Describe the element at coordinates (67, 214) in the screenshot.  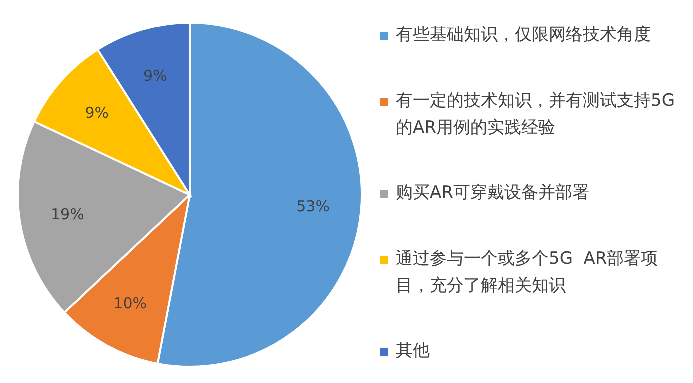
I see `data-label: 19%` at that location.